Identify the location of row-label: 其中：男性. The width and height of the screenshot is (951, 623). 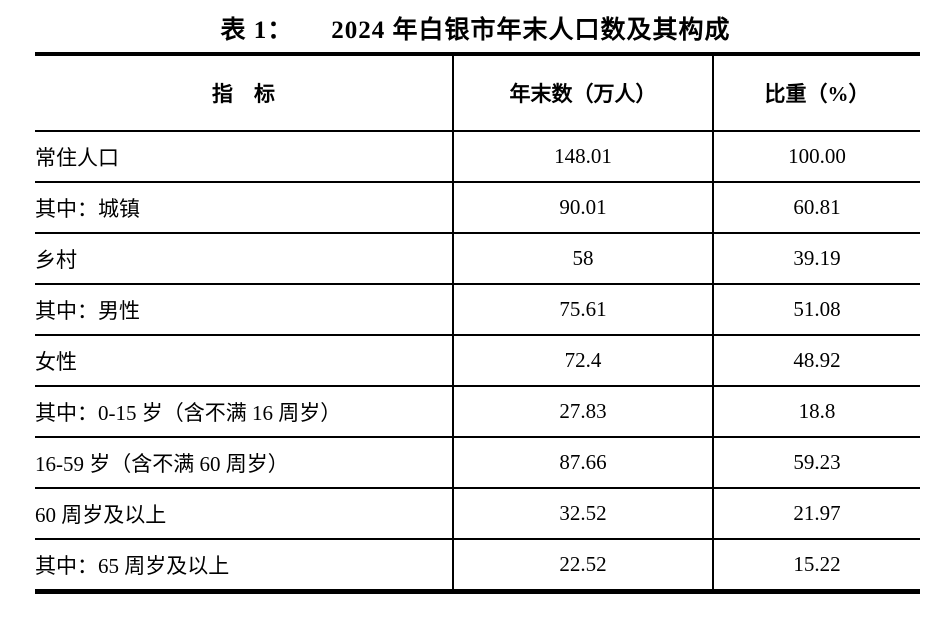
(244, 309).